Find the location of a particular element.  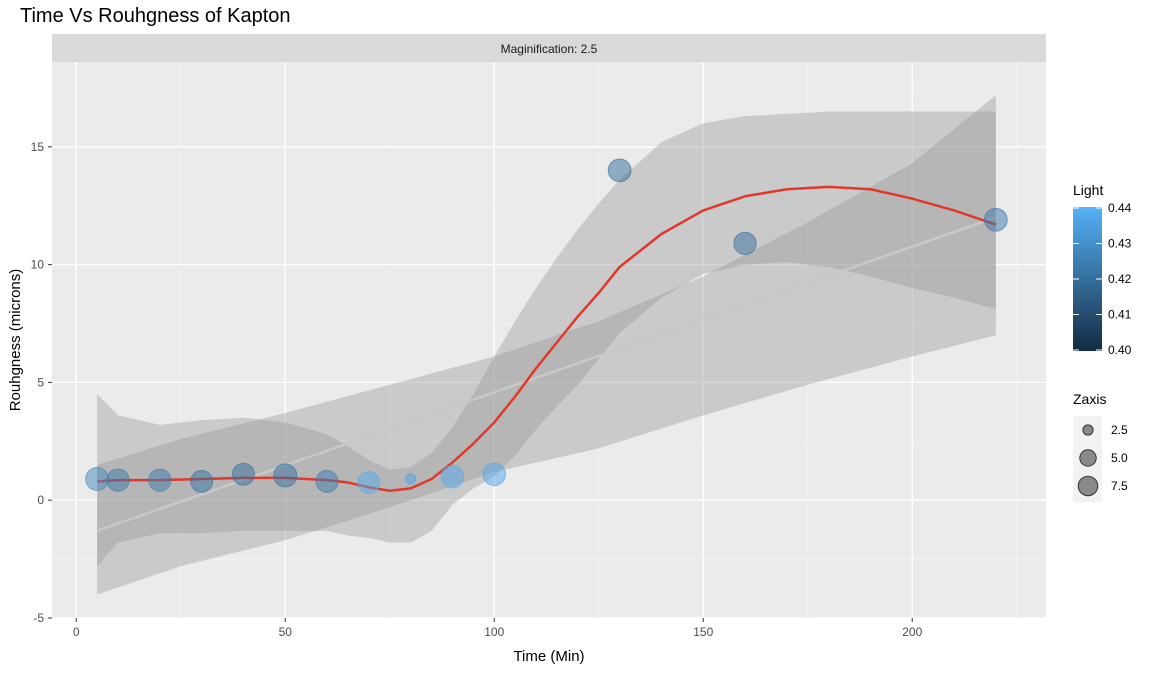

y-tick-label: 5 is located at coordinates (40, 382).